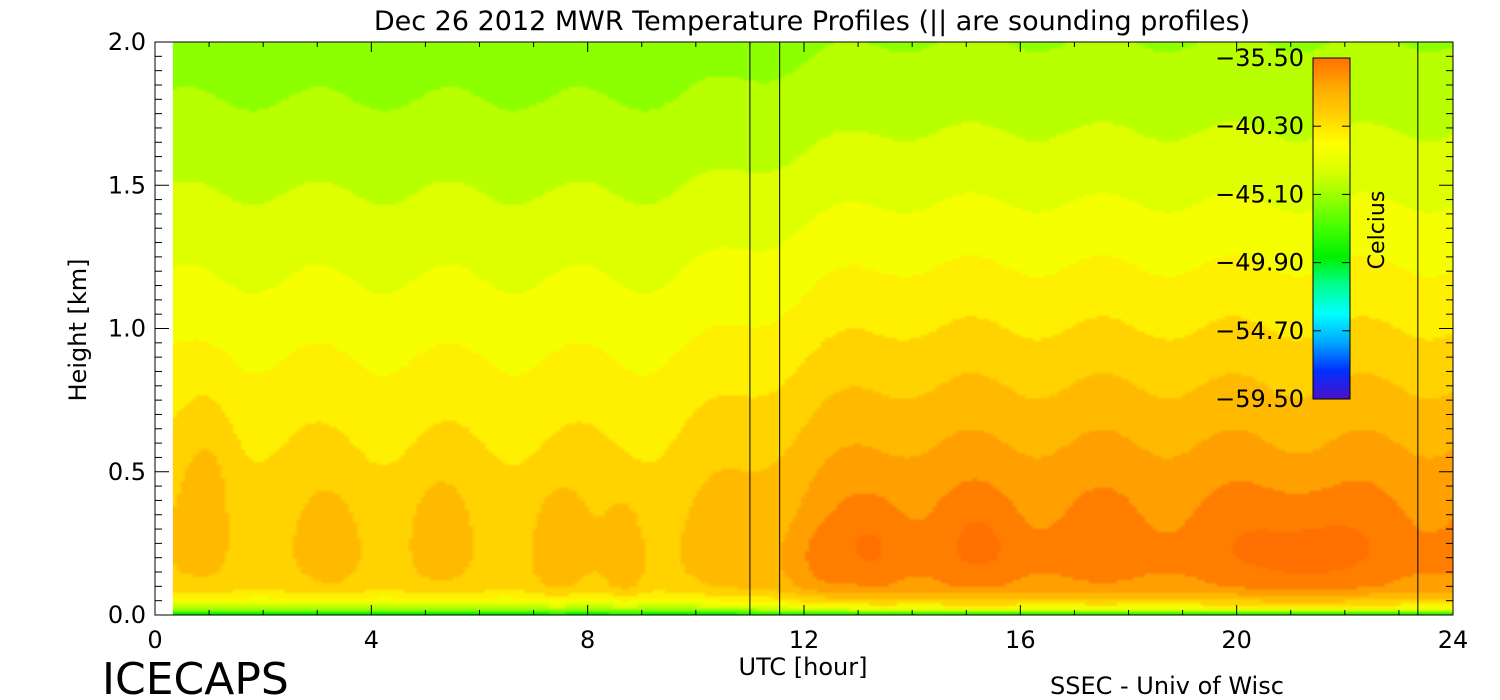 The image size is (1500, 700). Describe the element at coordinates (1282, 228) in the screenshot. I see `colorbar-ticks: −35.50 −40.30 −45.10 −49.90 −54.70 −59.50` at that location.